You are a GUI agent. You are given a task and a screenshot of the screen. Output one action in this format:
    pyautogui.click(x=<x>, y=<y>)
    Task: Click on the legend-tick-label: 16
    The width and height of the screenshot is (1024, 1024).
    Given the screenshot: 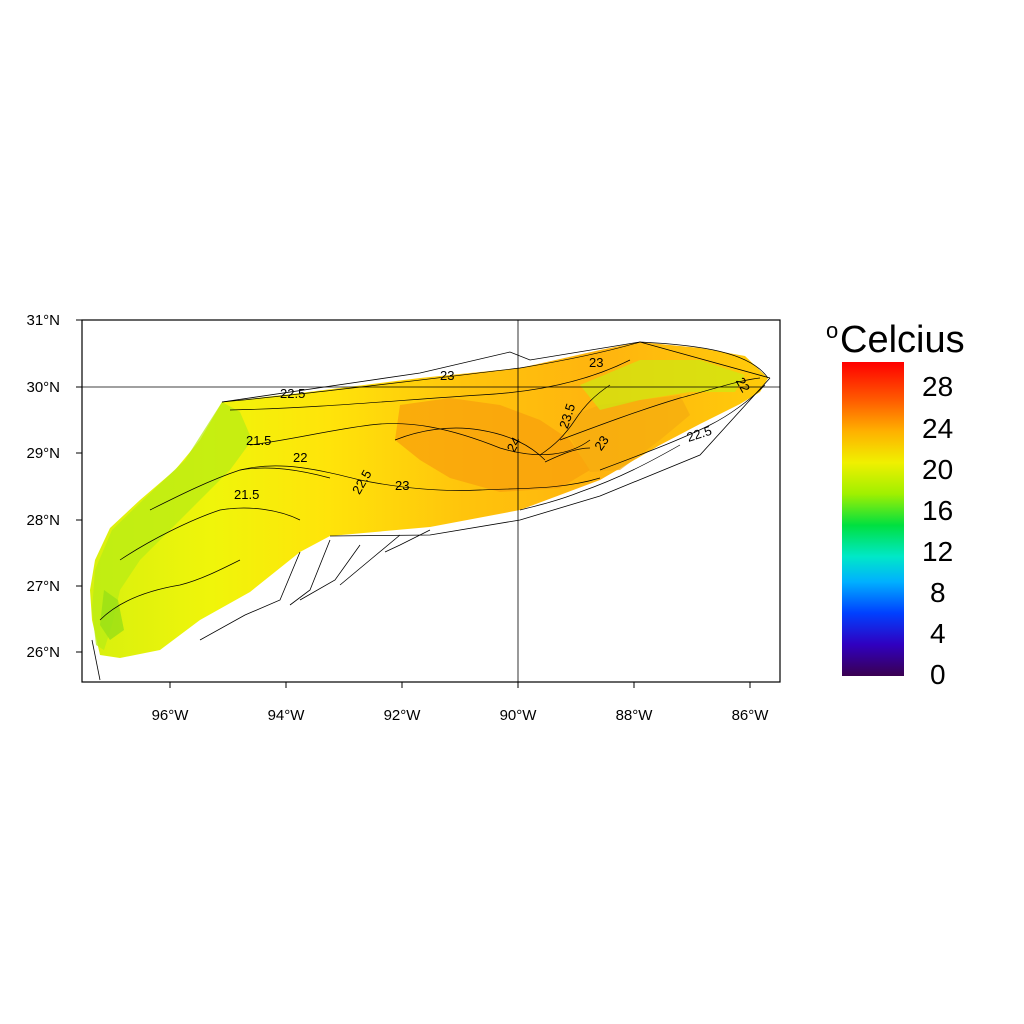 What is the action you would take?
    pyautogui.click(x=937, y=510)
    